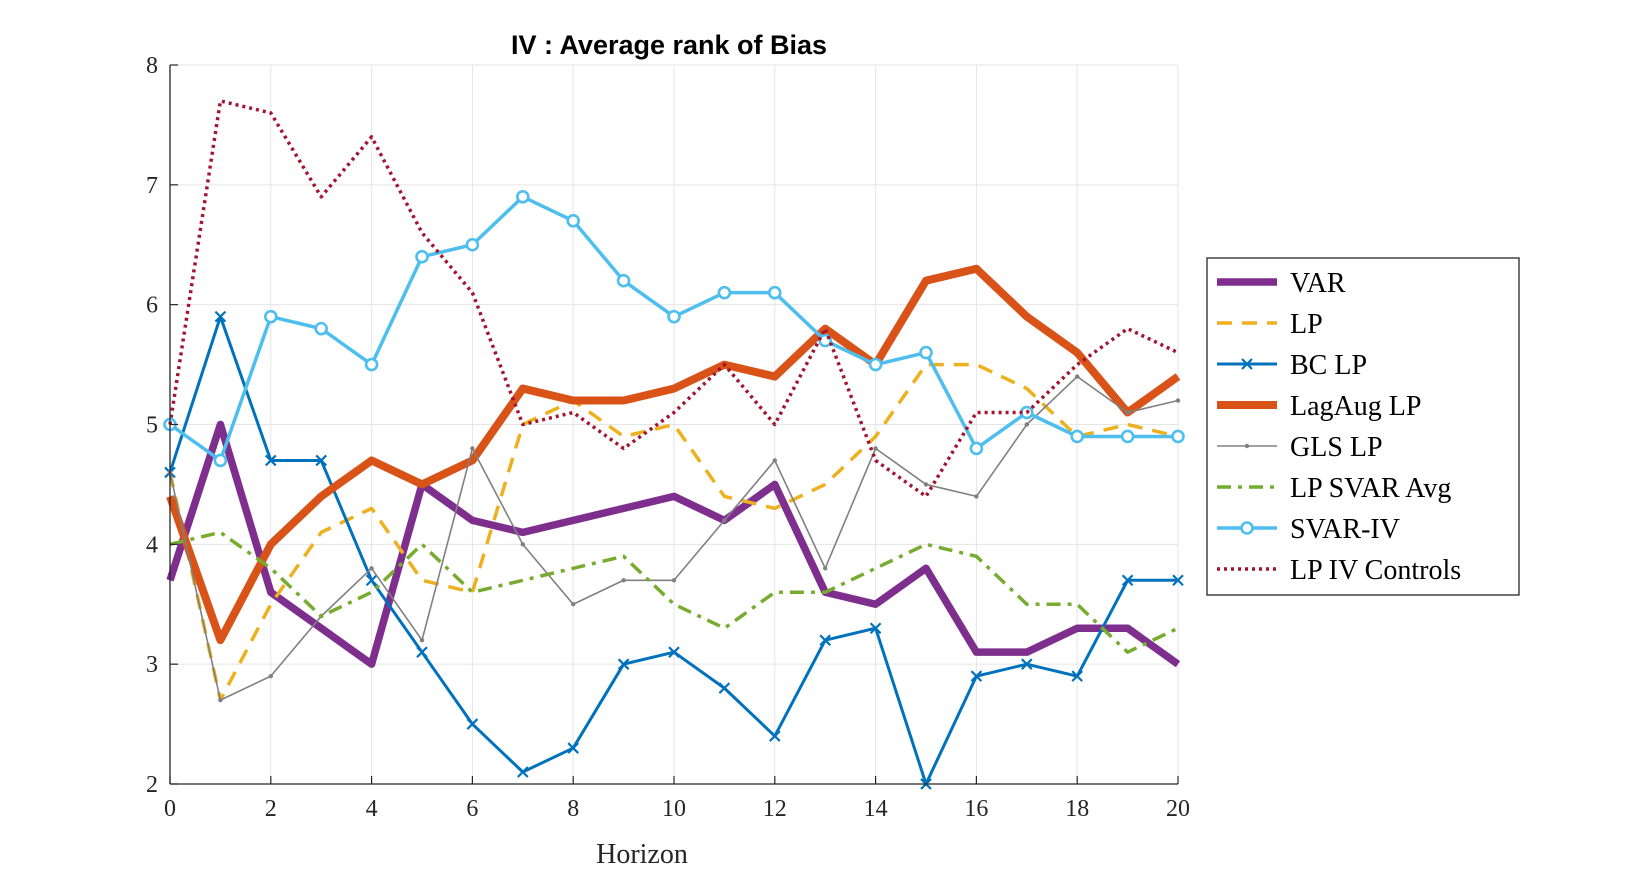 This screenshot has width=1633, height=875. Describe the element at coordinates (1370, 488) in the screenshot. I see `legend-label: LP SVAR Avg` at that location.